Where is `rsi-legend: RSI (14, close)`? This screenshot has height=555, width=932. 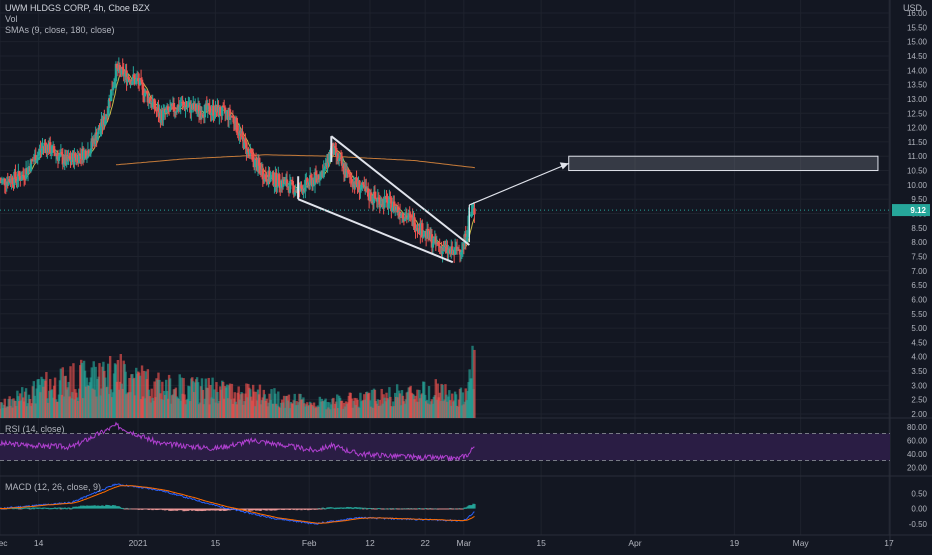
rsi-legend: RSI (14, close) is located at coordinates (35, 429).